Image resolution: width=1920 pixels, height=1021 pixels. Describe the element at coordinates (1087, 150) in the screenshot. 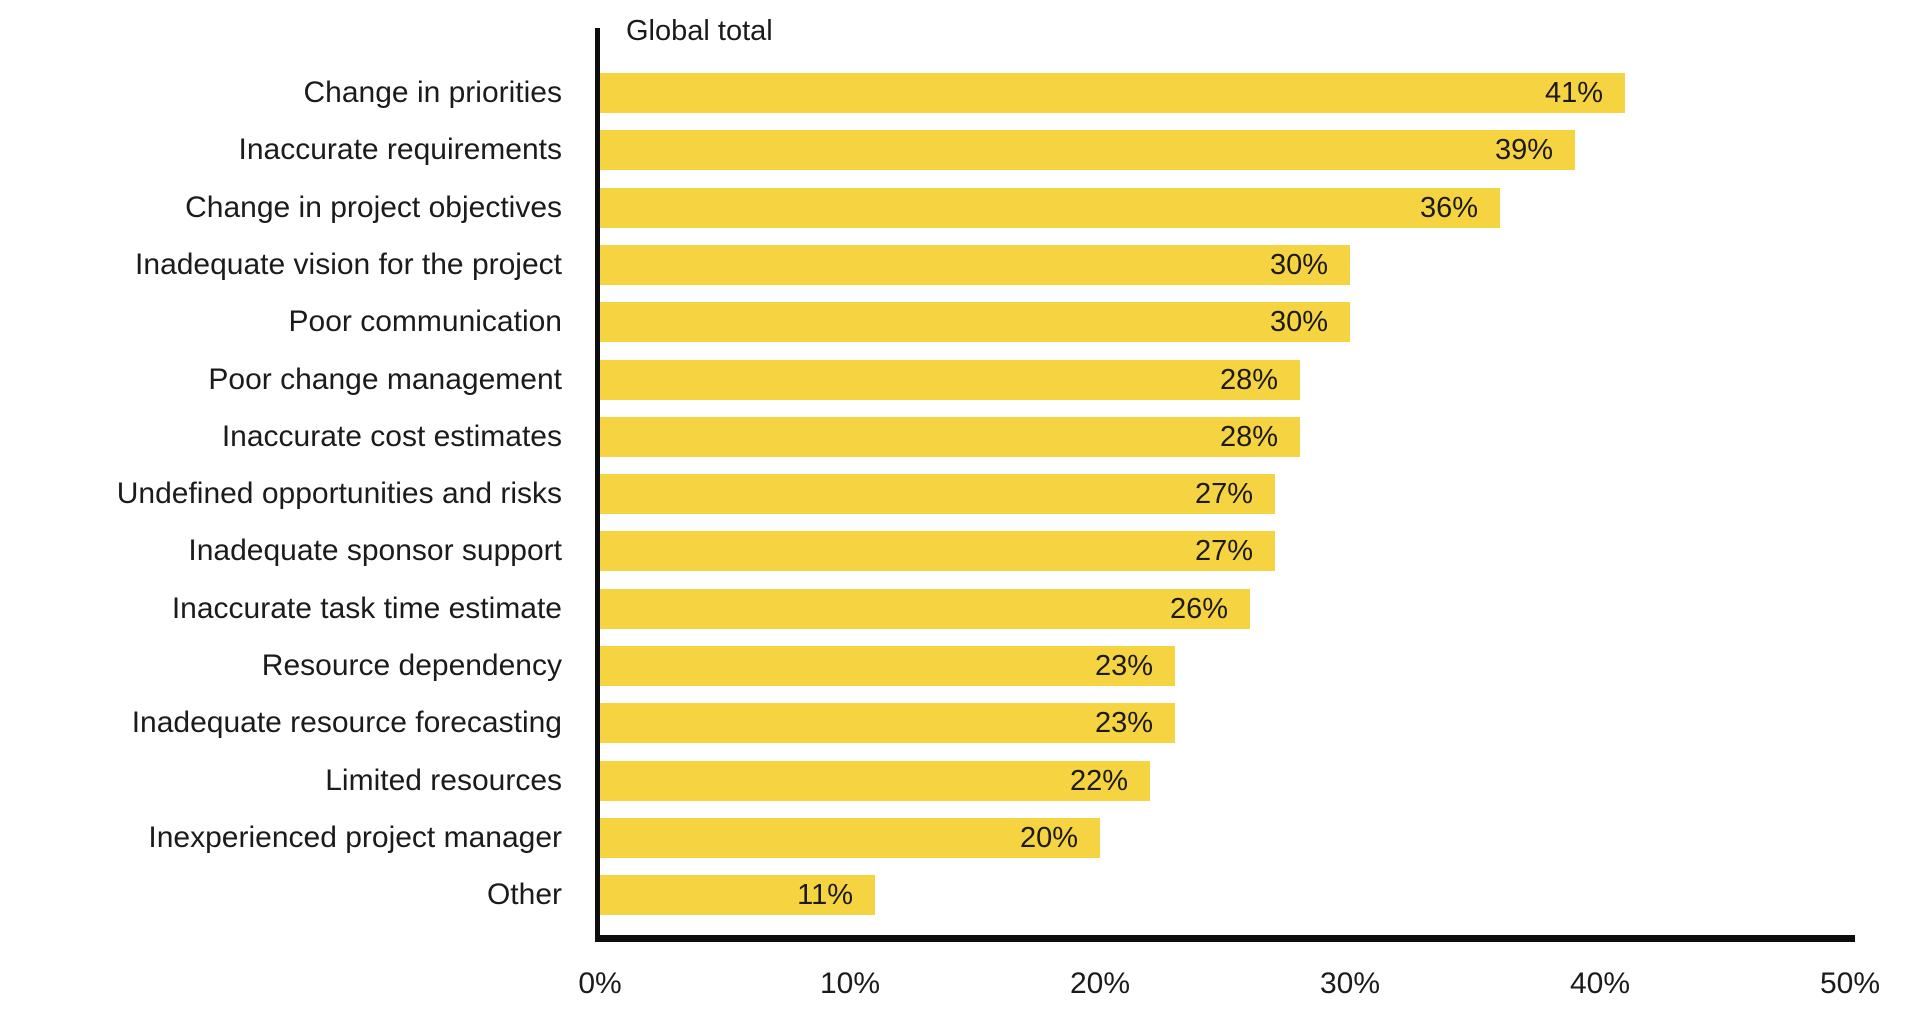

I see `bar: 39%` at that location.